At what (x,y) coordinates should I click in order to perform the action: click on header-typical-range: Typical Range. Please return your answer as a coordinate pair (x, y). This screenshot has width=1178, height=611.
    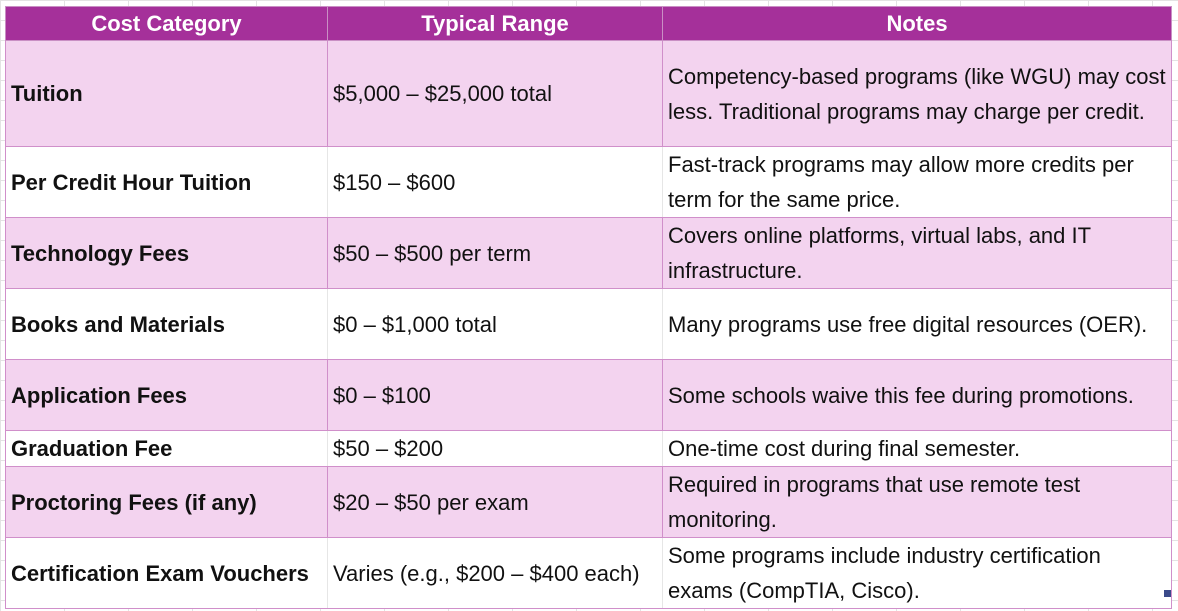
    Looking at the image, I should click on (495, 23).